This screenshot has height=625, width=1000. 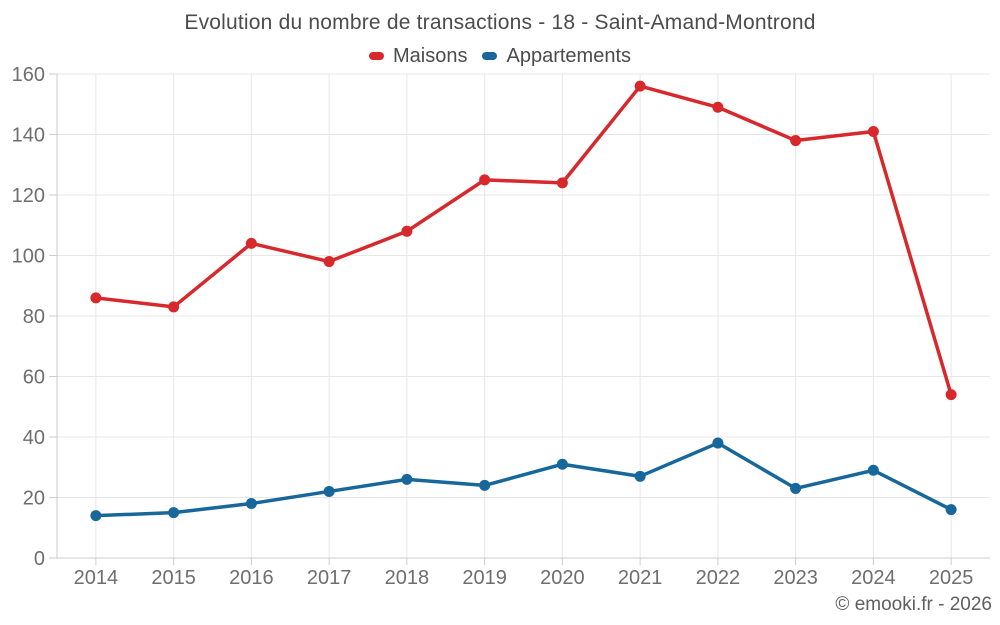 What do you see at coordinates (34, 438) in the screenshot?
I see `y-tick-label: 40` at bounding box center [34, 438].